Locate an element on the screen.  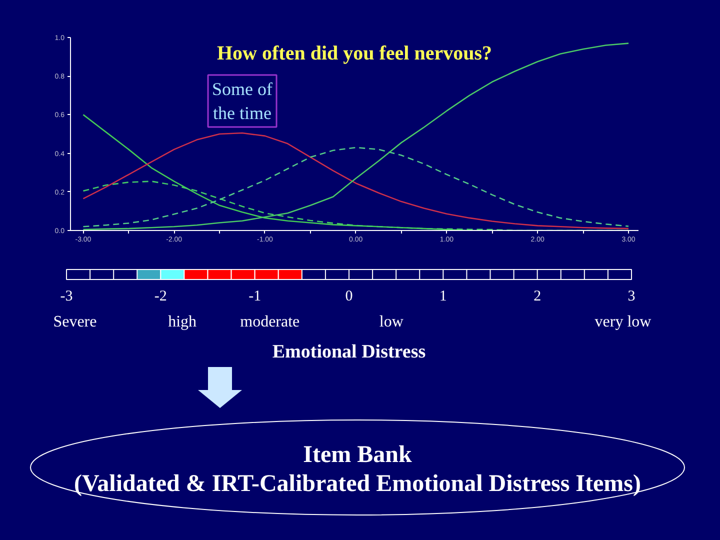
text: Item Bank is located at coordinates (357, 455).